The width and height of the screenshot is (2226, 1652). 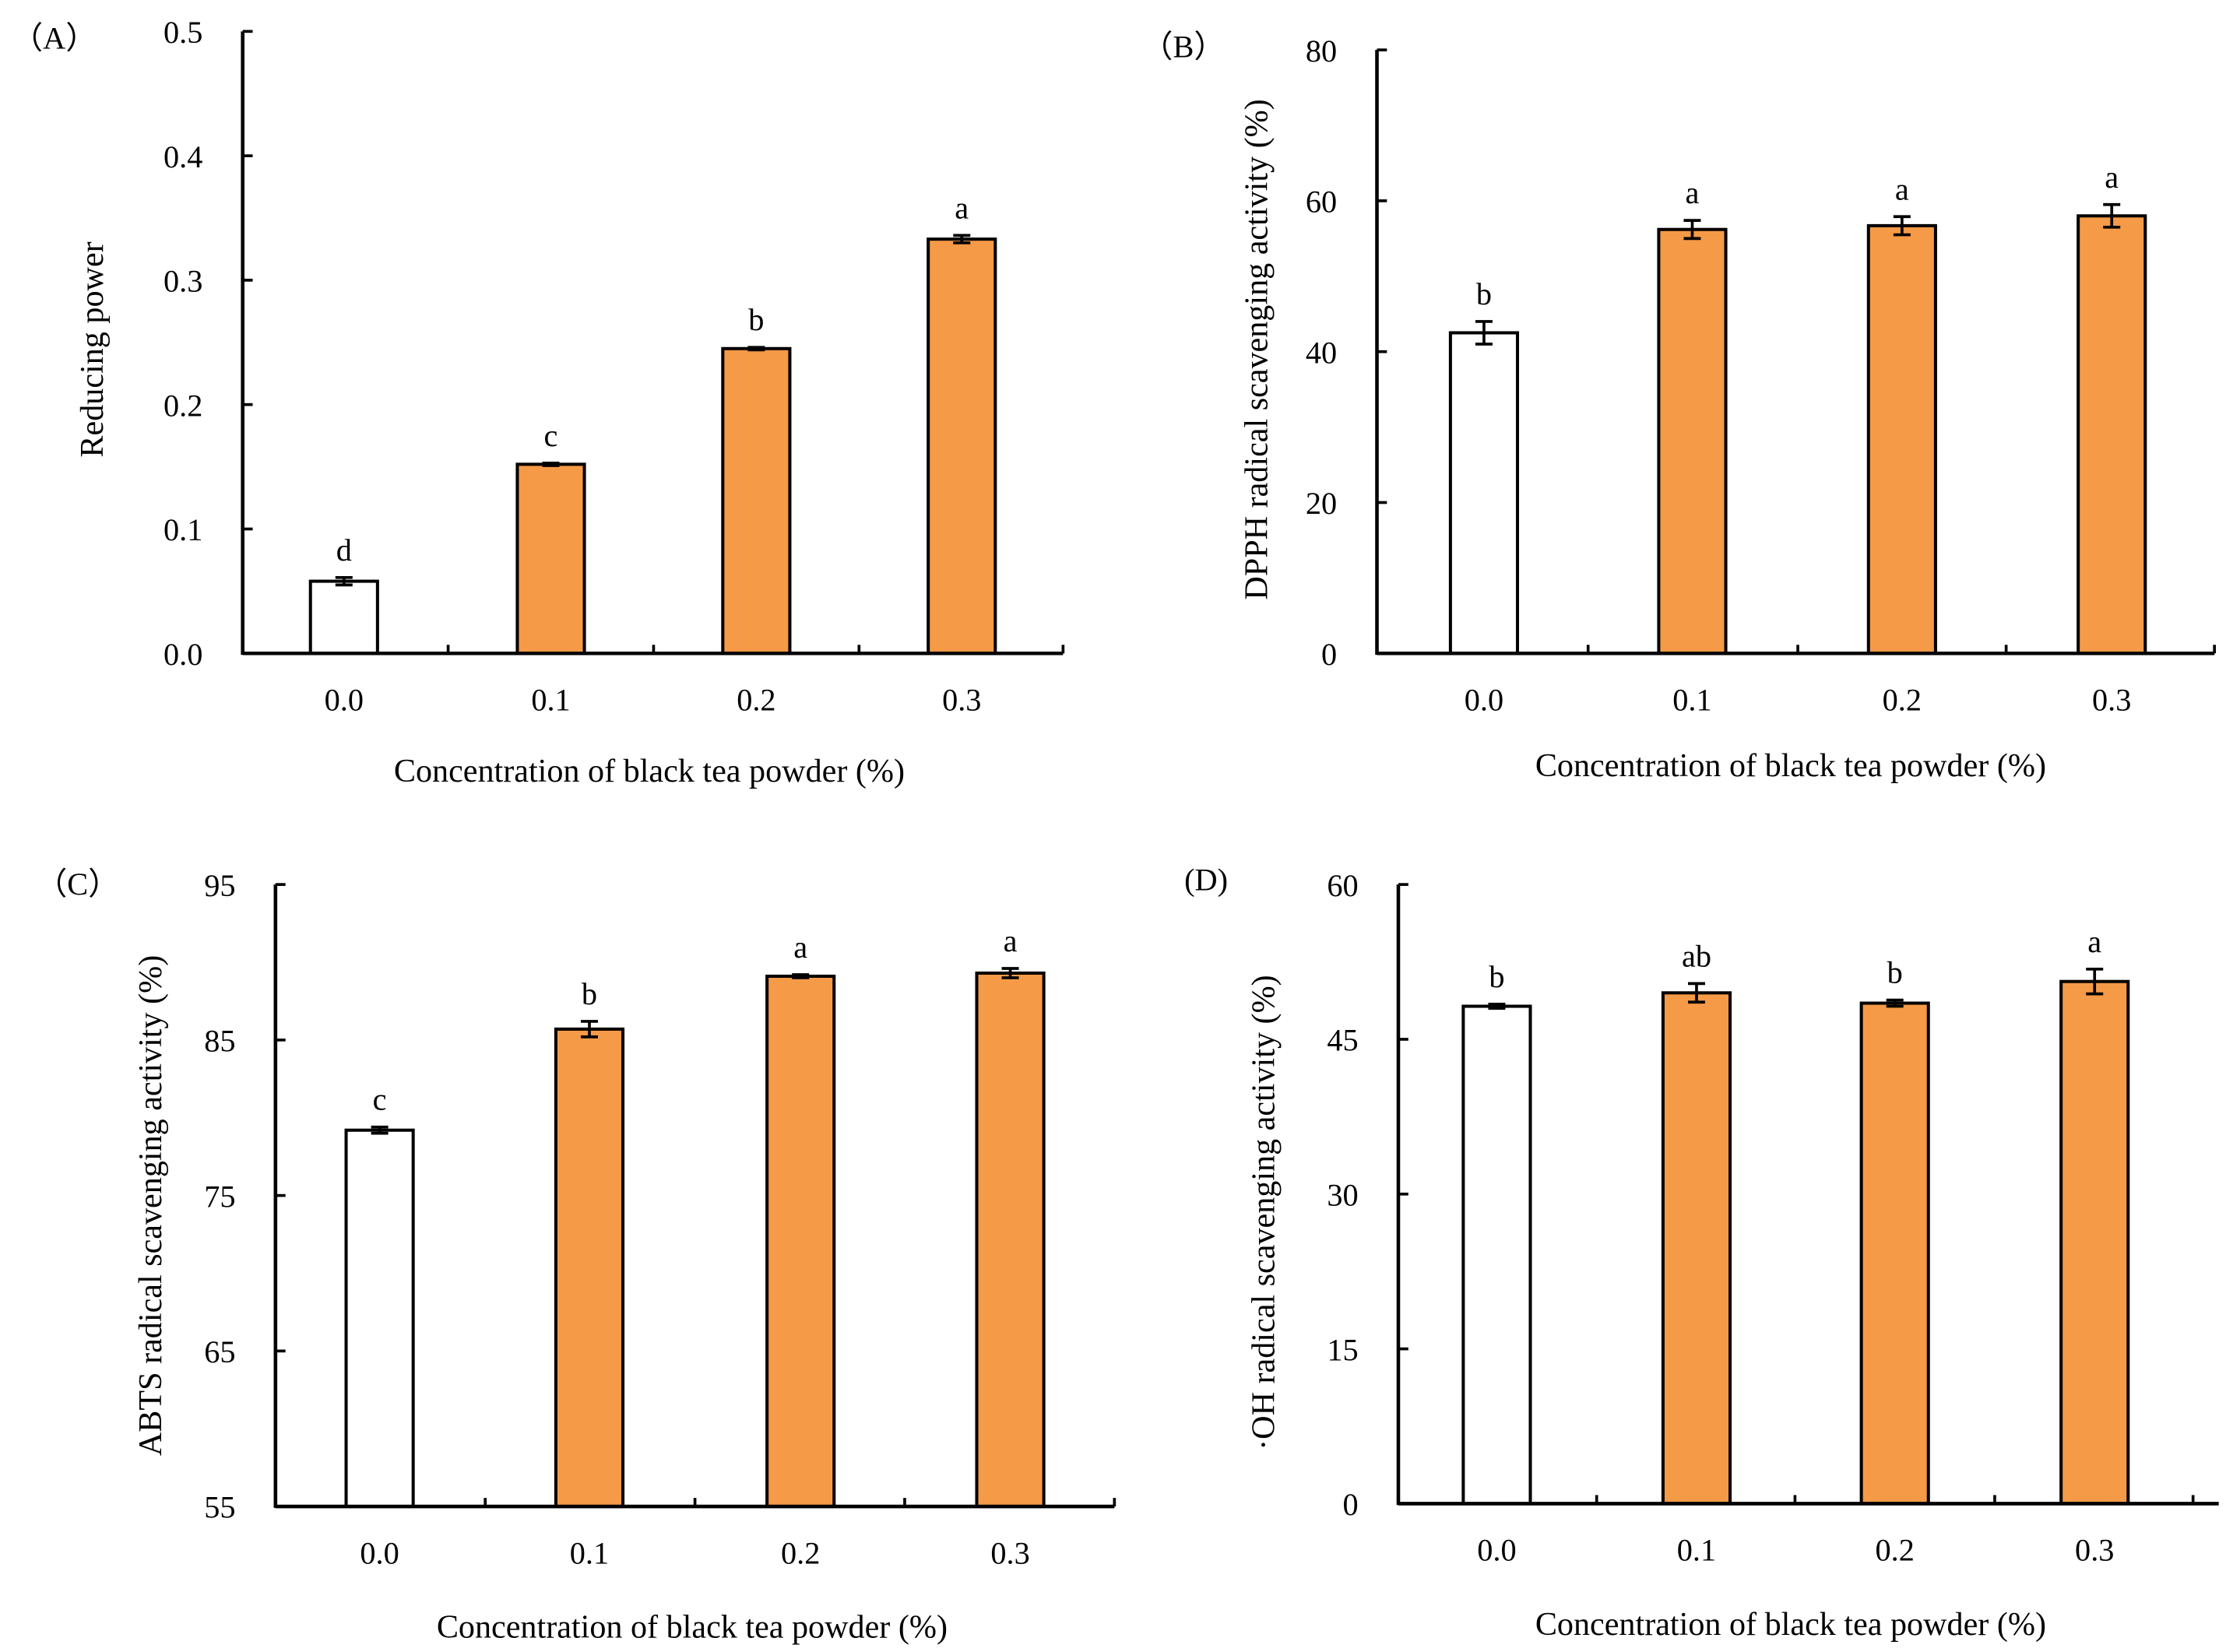 What do you see at coordinates (1697, 955) in the screenshot?
I see `significance-letter: ab` at bounding box center [1697, 955].